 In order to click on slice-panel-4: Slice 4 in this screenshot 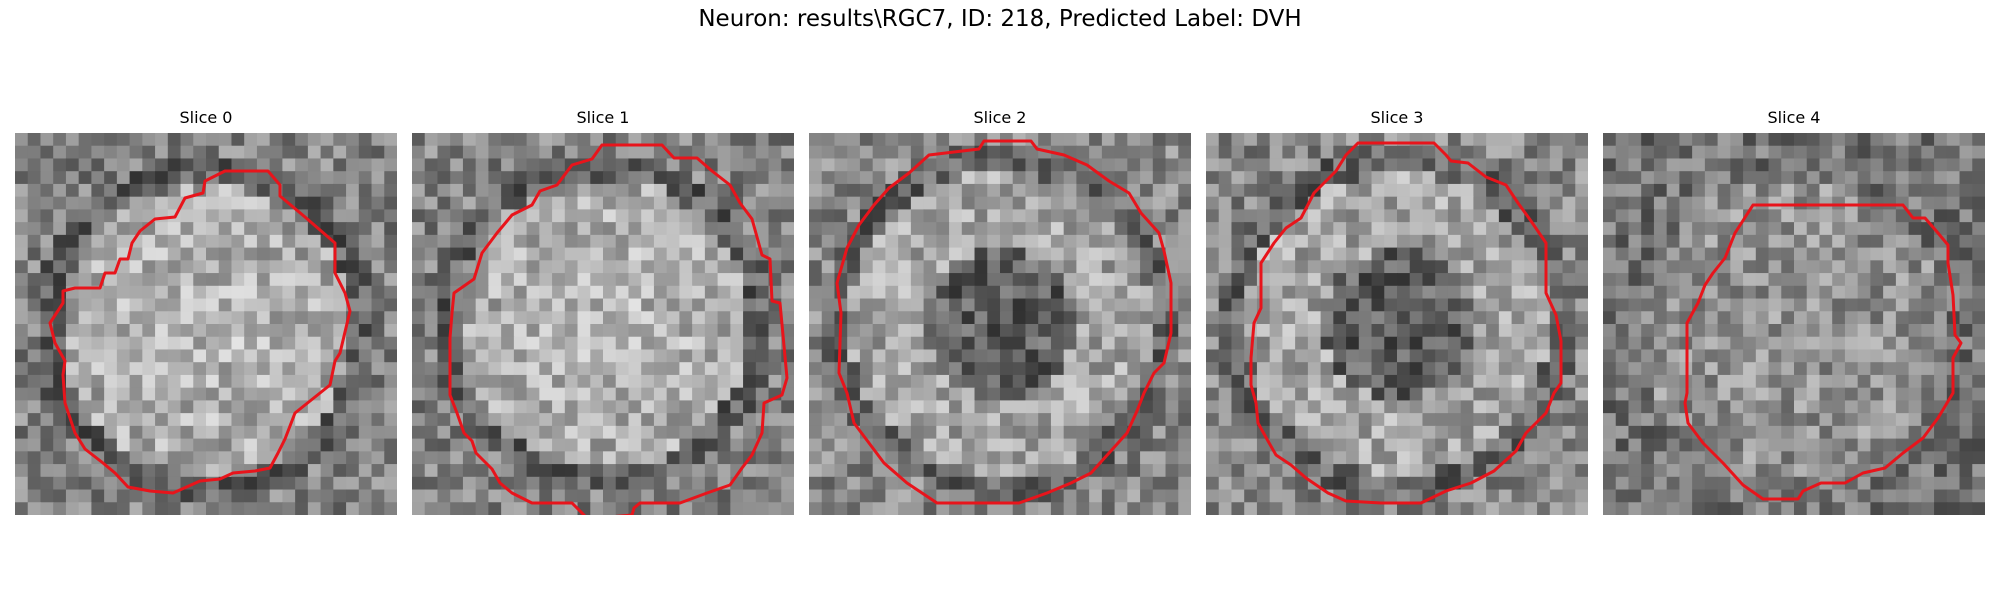, I will do `click(1794, 311)`.